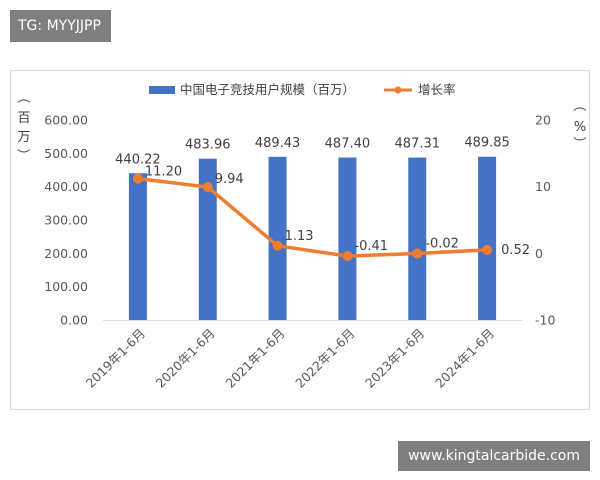 This screenshot has width=600, height=480. I want to click on bar-value-label: 440.22, so click(138, 159).